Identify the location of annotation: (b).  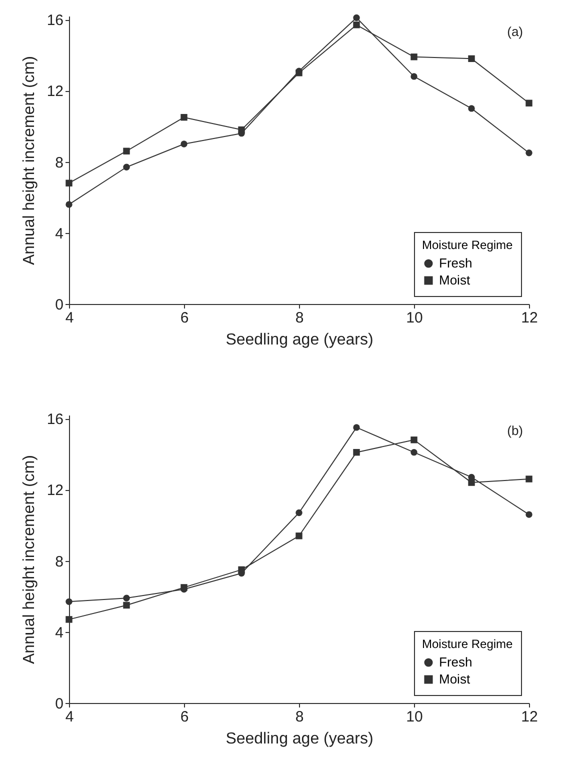
(515, 430).